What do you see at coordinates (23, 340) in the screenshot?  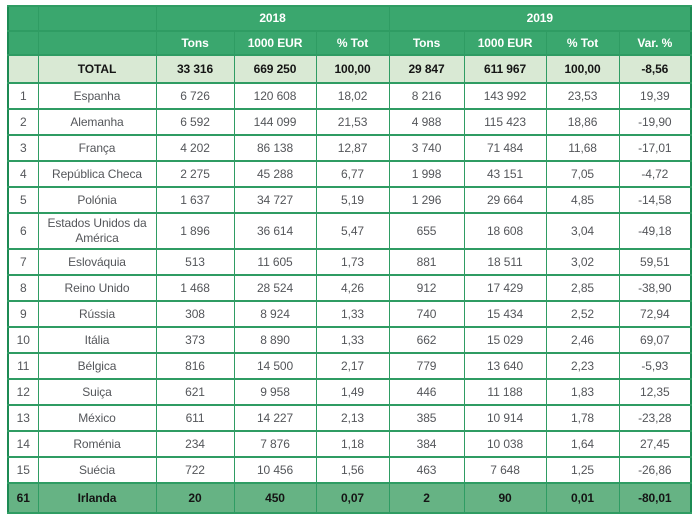 I see `rank-cell: 10` at bounding box center [23, 340].